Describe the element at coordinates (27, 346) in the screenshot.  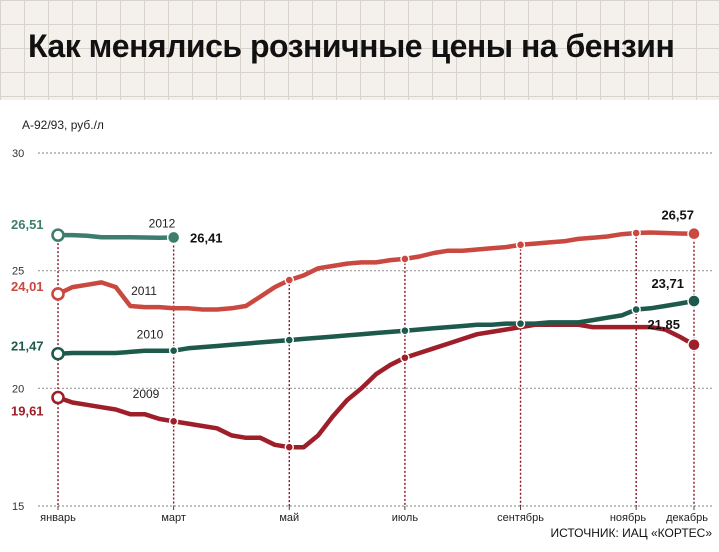
I see `first-value-label-2010: 21,47` at that location.